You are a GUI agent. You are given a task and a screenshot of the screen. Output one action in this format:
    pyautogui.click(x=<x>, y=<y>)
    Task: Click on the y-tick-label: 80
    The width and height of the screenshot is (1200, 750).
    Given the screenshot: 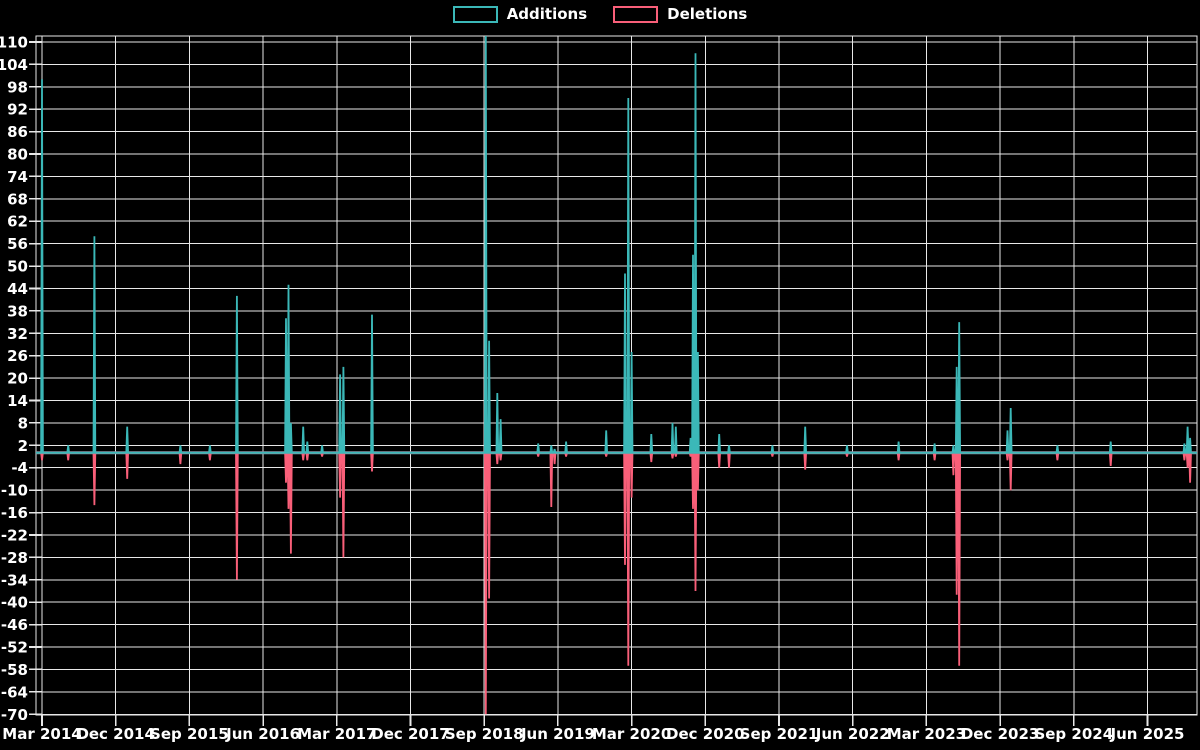 What is the action you would take?
    pyautogui.click(x=17, y=155)
    